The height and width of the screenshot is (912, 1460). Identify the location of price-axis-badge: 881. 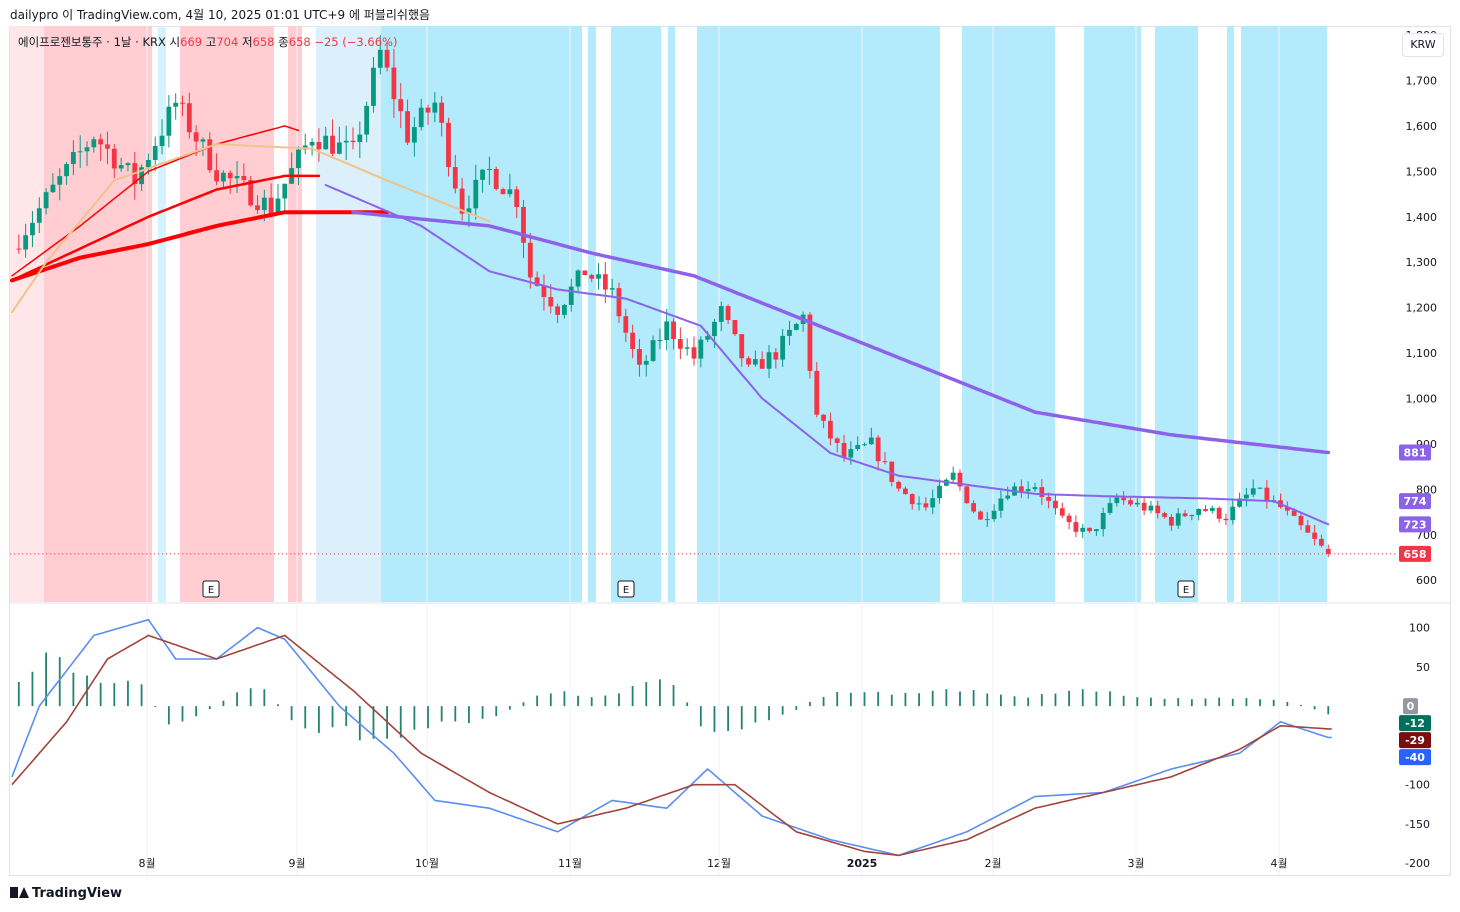
(1415, 452).